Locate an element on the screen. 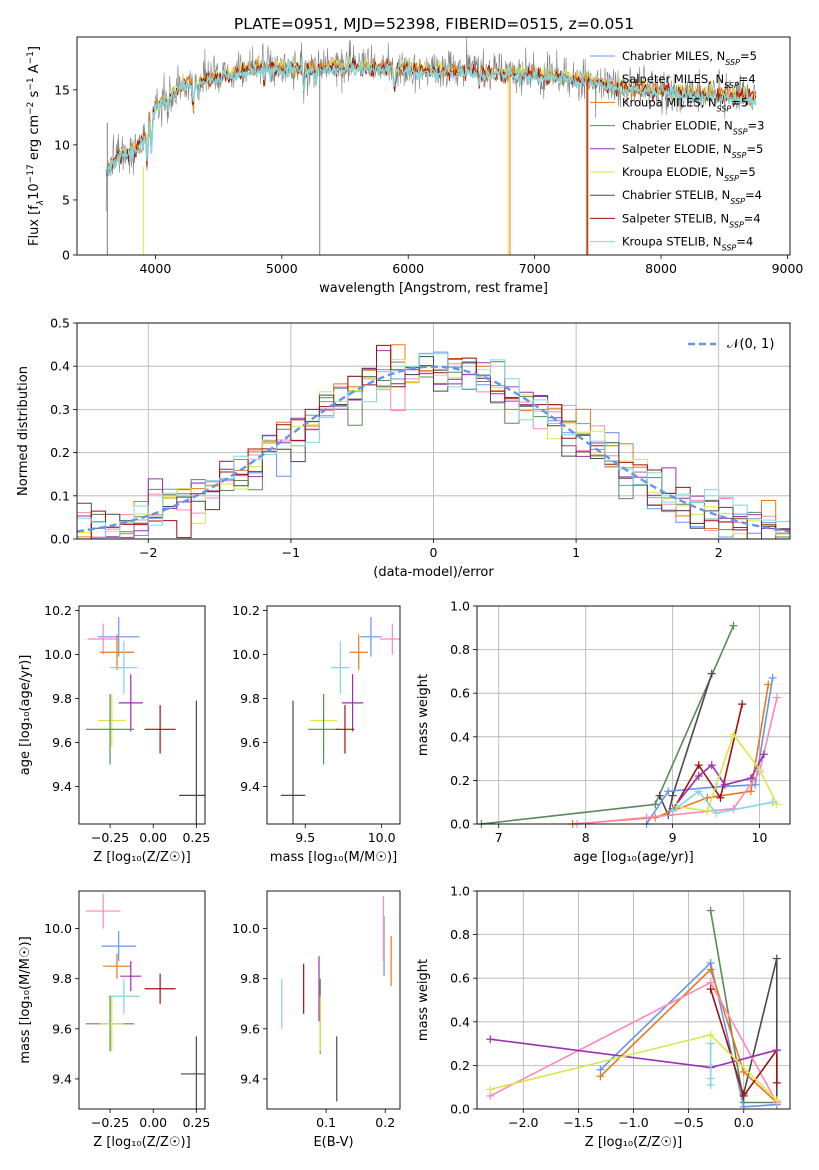 The width and height of the screenshot is (819, 1170). y-axis-label-part: Flux [f is located at coordinates (34, 225).